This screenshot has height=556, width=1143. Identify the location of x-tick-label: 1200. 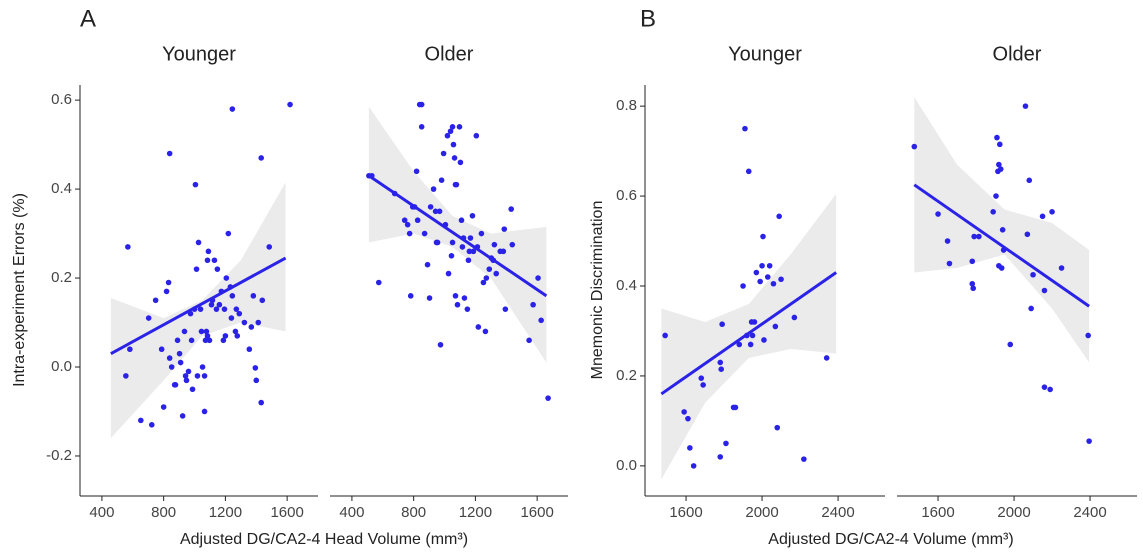
(475, 512).